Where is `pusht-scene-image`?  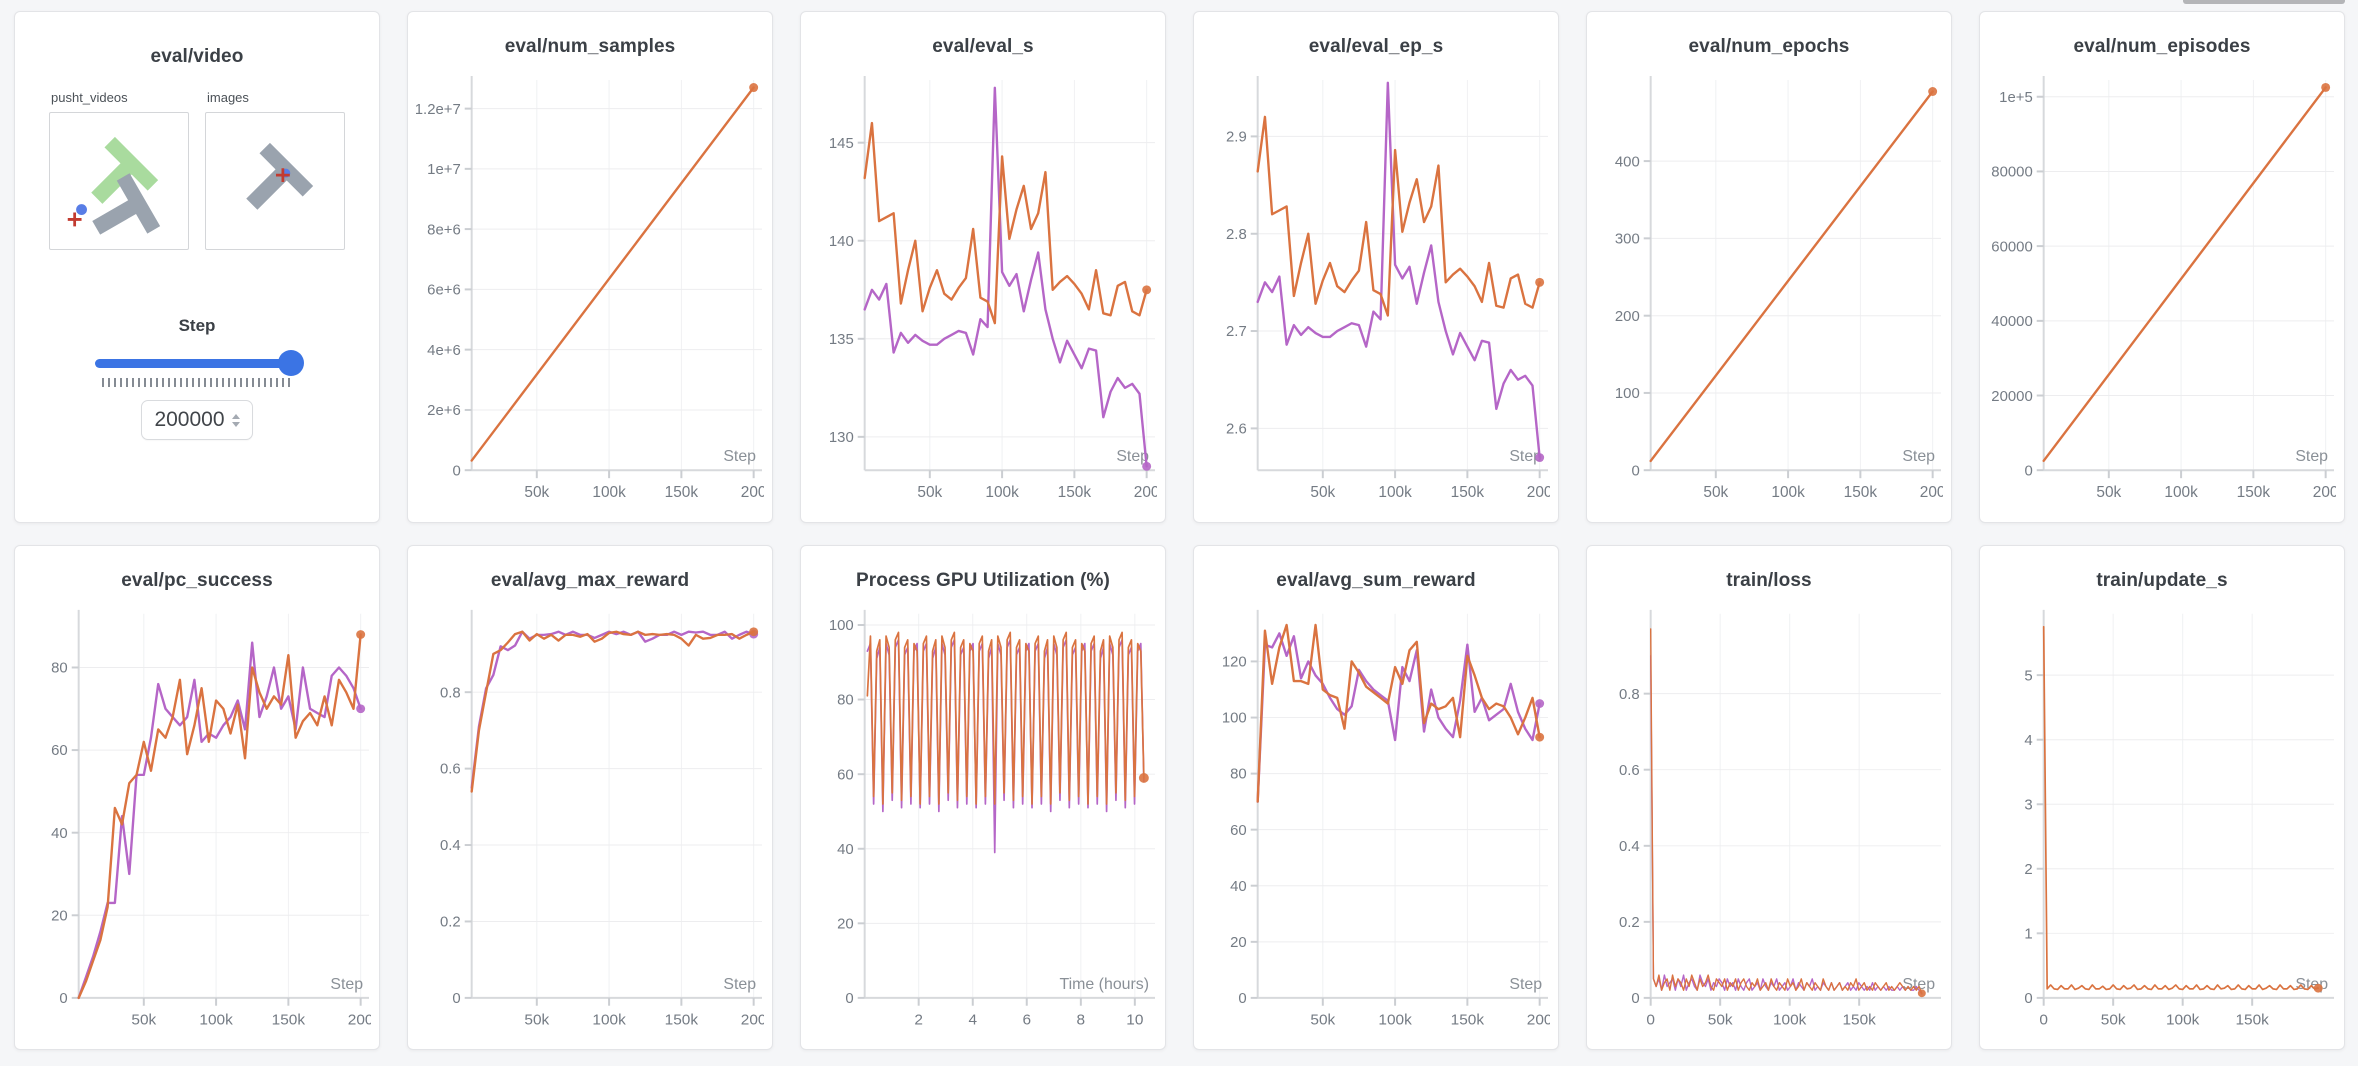 pusht-scene-image is located at coordinates (114, 185).